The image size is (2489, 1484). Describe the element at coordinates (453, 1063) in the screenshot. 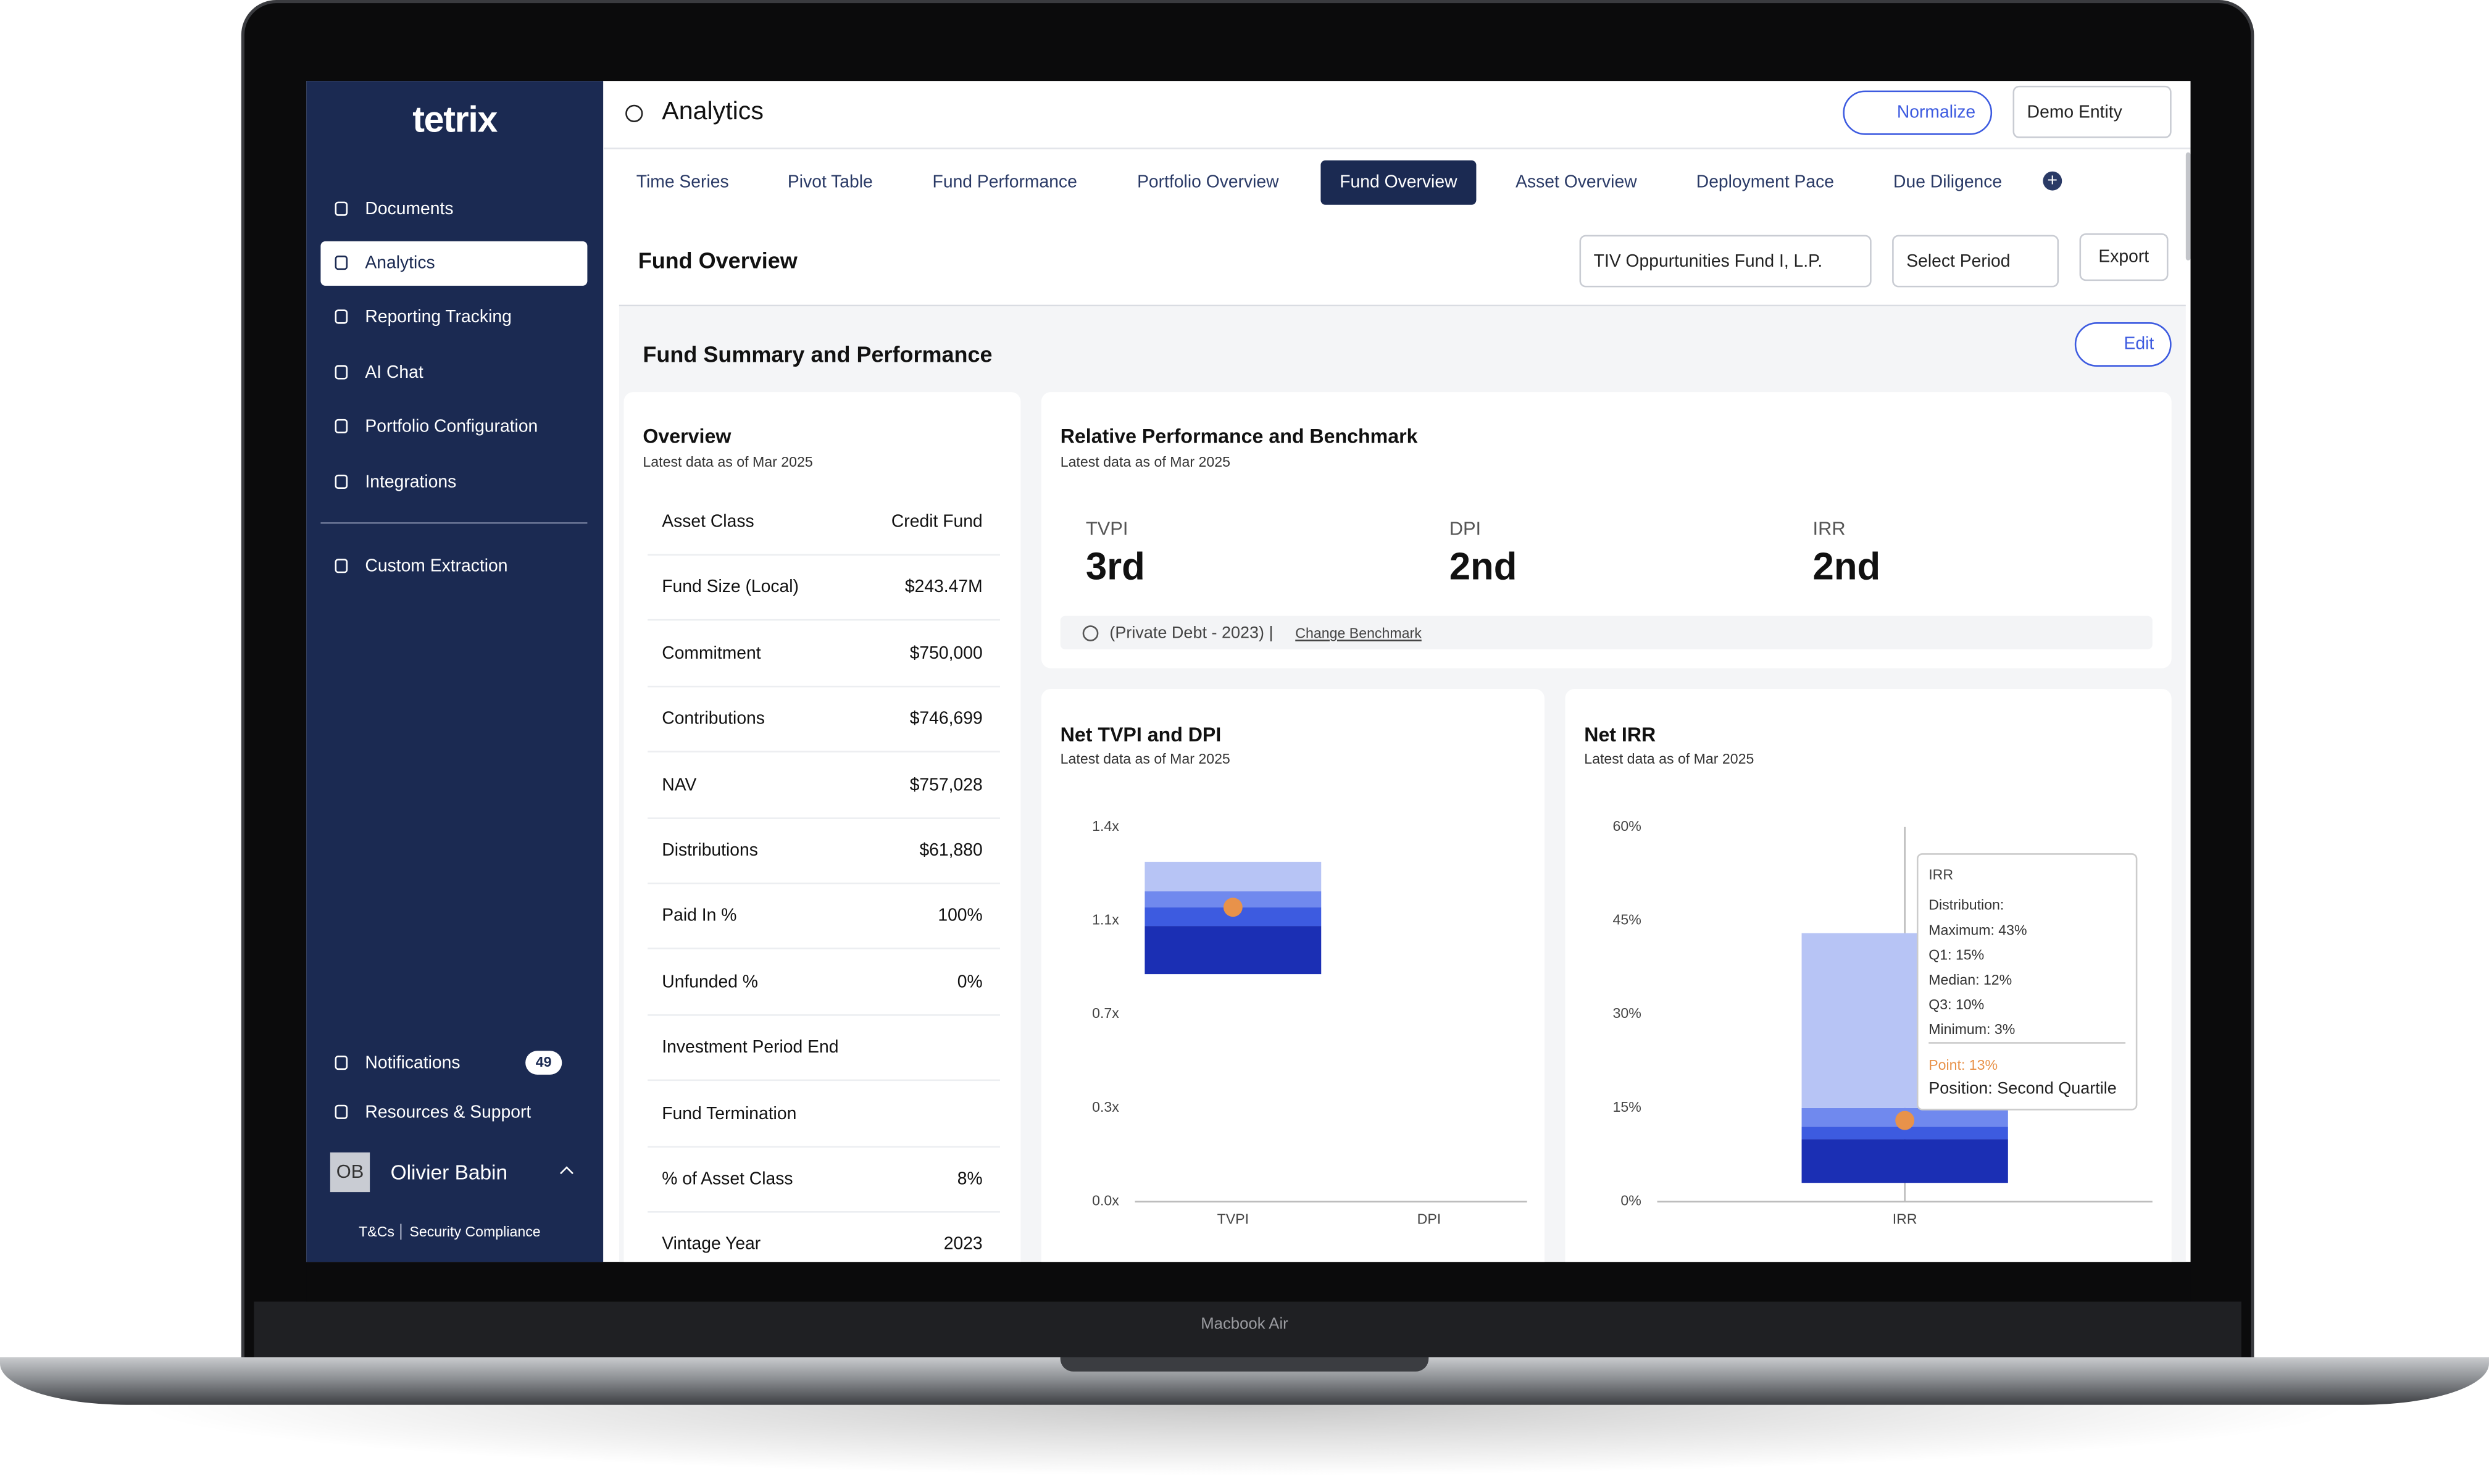

I see `nav-item: Notifications` at that location.